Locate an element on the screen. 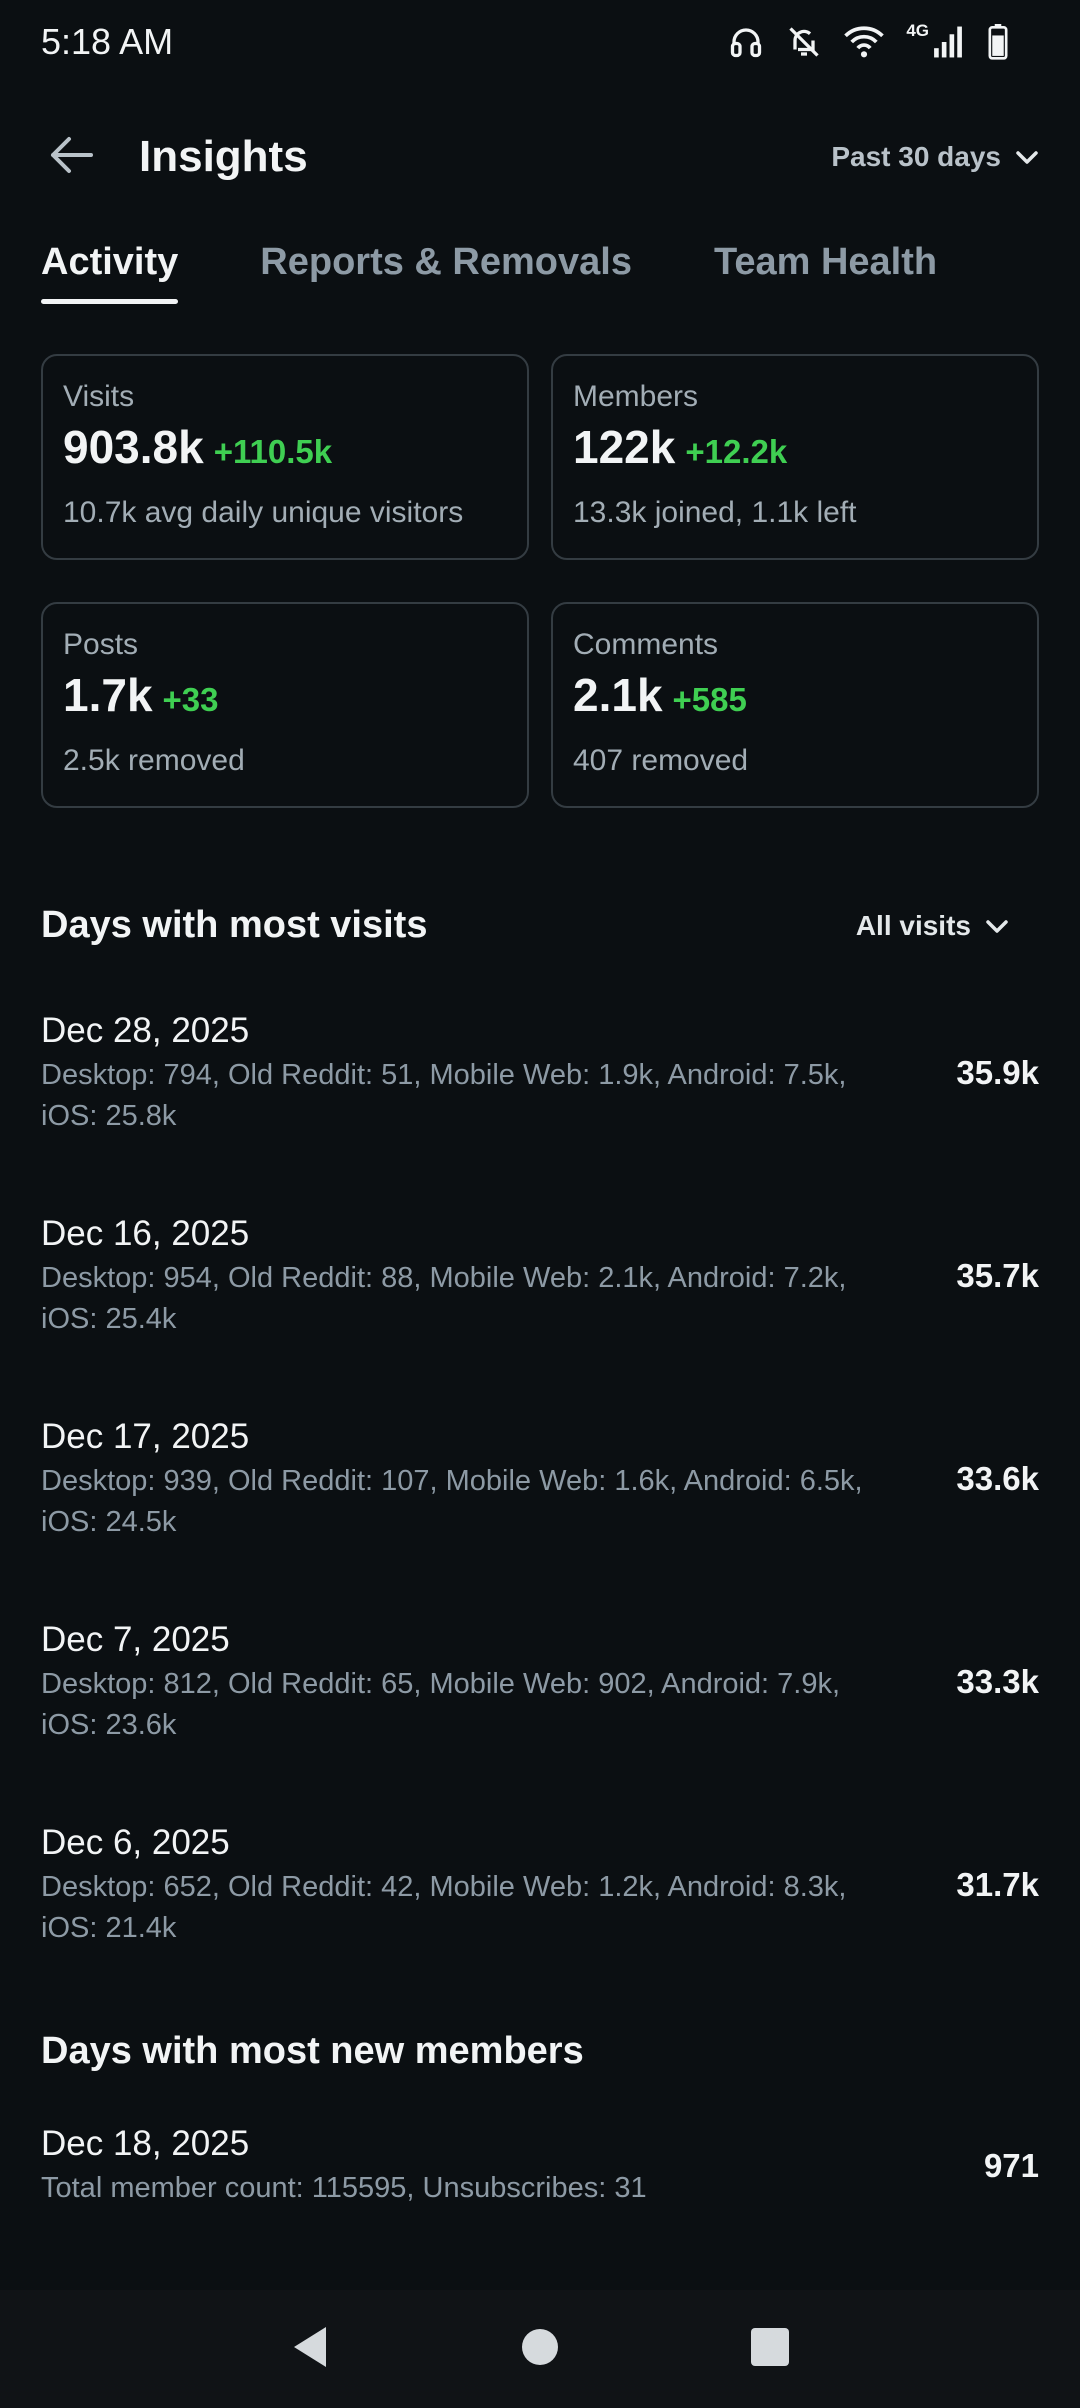 The width and height of the screenshot is (1080, 2408). nav-home-button is located at coordinates (540, 2349).